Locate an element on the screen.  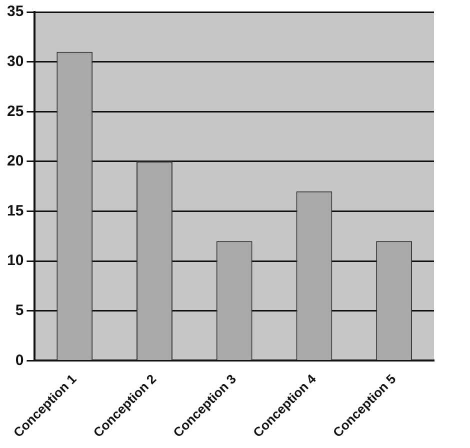
y-tick-label: 5 is located at coordinates (19, 311).